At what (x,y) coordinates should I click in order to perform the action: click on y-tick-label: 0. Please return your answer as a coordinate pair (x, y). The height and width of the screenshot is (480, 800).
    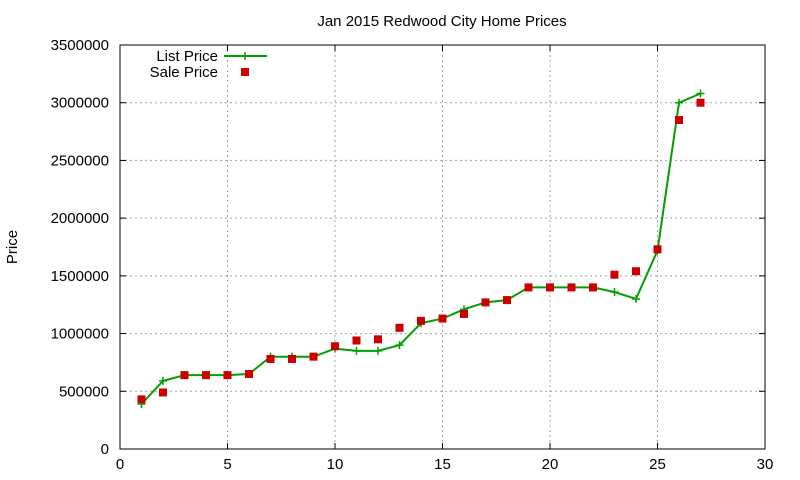
    Looking at the image, I should click on (105, 449).